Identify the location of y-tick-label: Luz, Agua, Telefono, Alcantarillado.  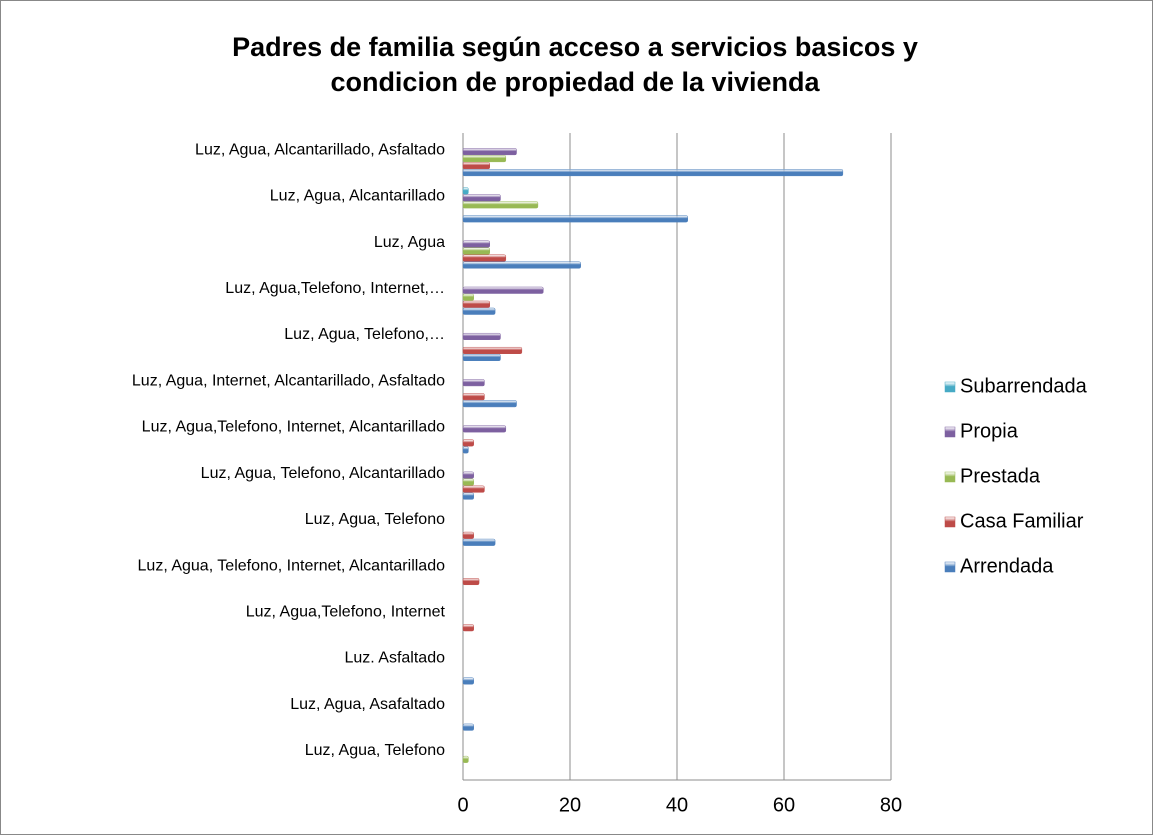
(323, 473).